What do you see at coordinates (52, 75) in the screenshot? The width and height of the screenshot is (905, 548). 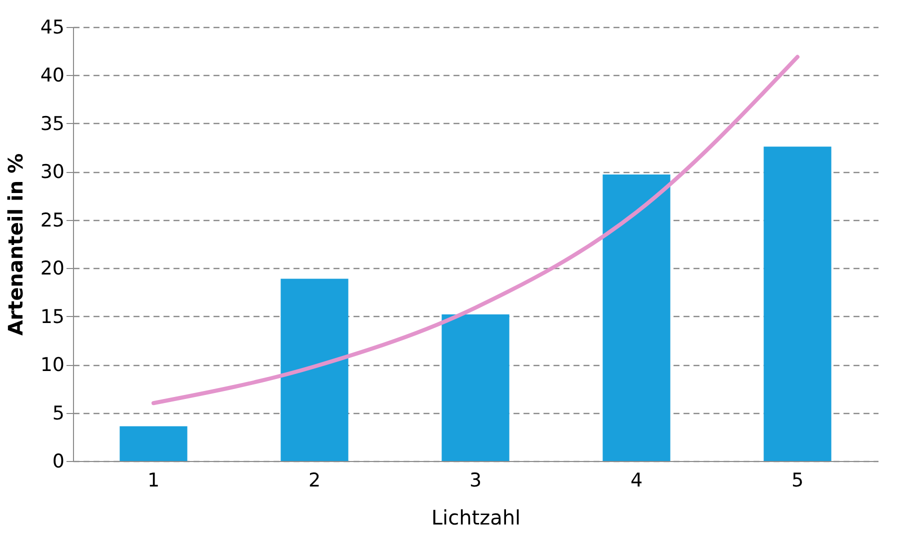 I see `y-tick-label: 40` at bounding box center [52, 75].